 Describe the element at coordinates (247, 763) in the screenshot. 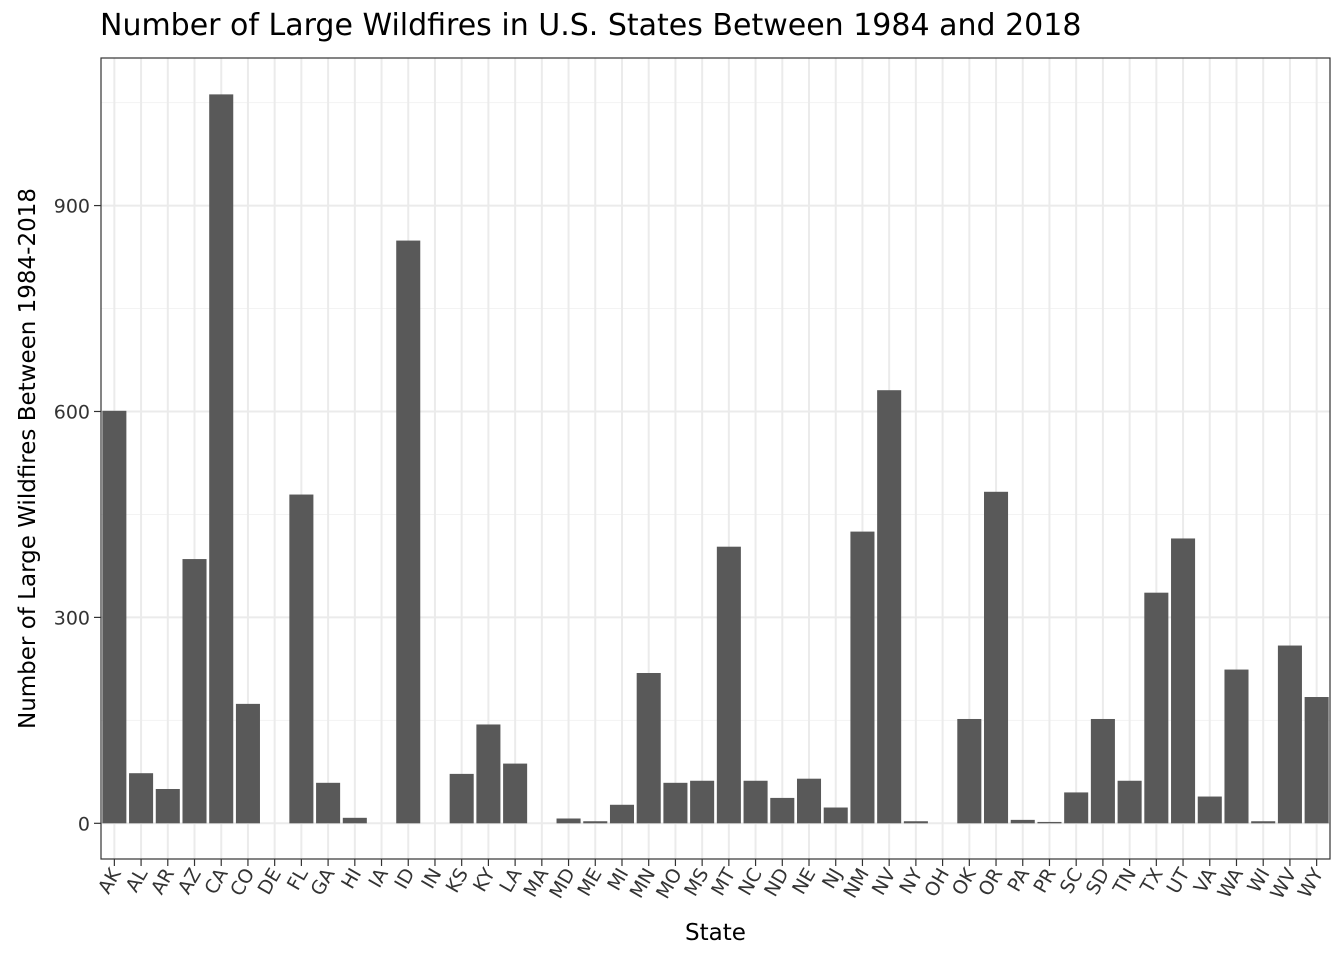

I see `bar-co` at that location.